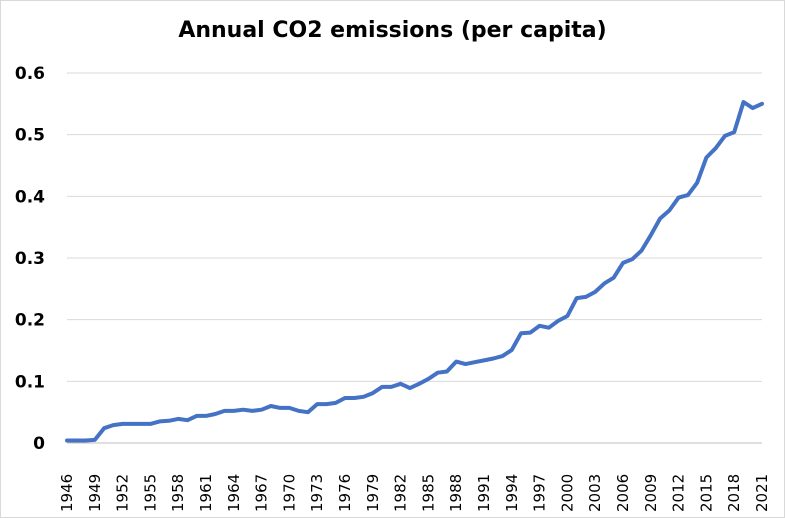 Image resolution: width=785 pixels, height=518 pixels. I want to click on x-tick-label: 2018, so click(734, 493).